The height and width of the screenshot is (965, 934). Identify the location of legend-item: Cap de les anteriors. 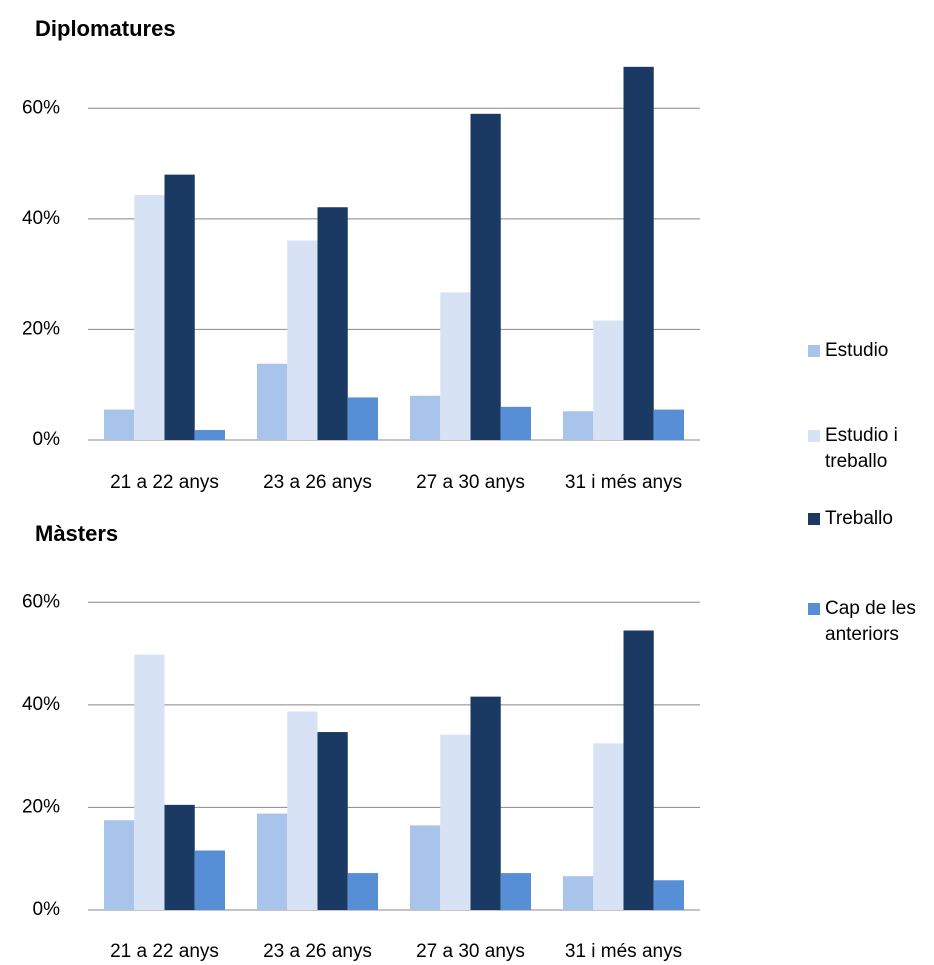
(868, 622).